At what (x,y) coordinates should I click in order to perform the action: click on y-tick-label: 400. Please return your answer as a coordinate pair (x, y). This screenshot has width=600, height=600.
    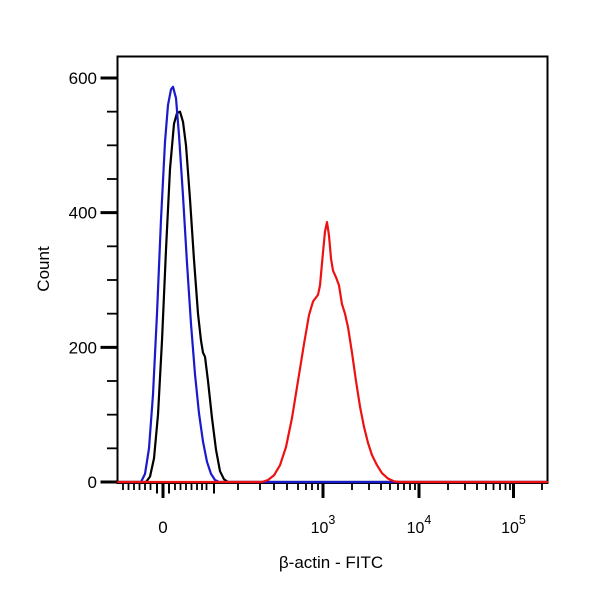
    Looking at the image, I should click on (83, 213).